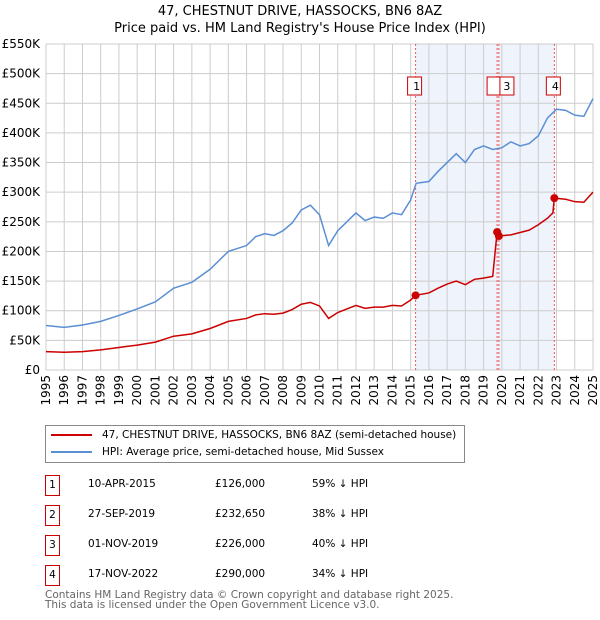  I want to click on sale-number: 1, so click(52, 485).